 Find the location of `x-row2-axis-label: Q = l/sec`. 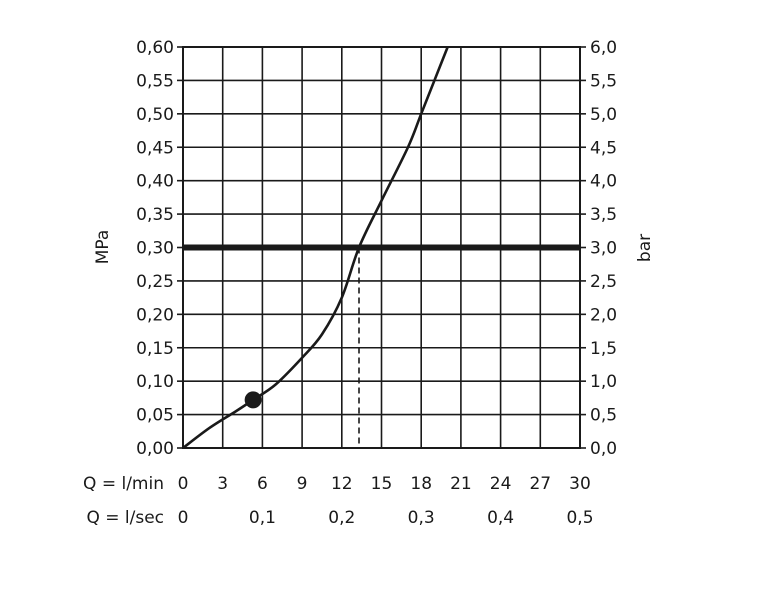

x-row2-axis-label: Q = l/sec is located at coordinates (125, 518).